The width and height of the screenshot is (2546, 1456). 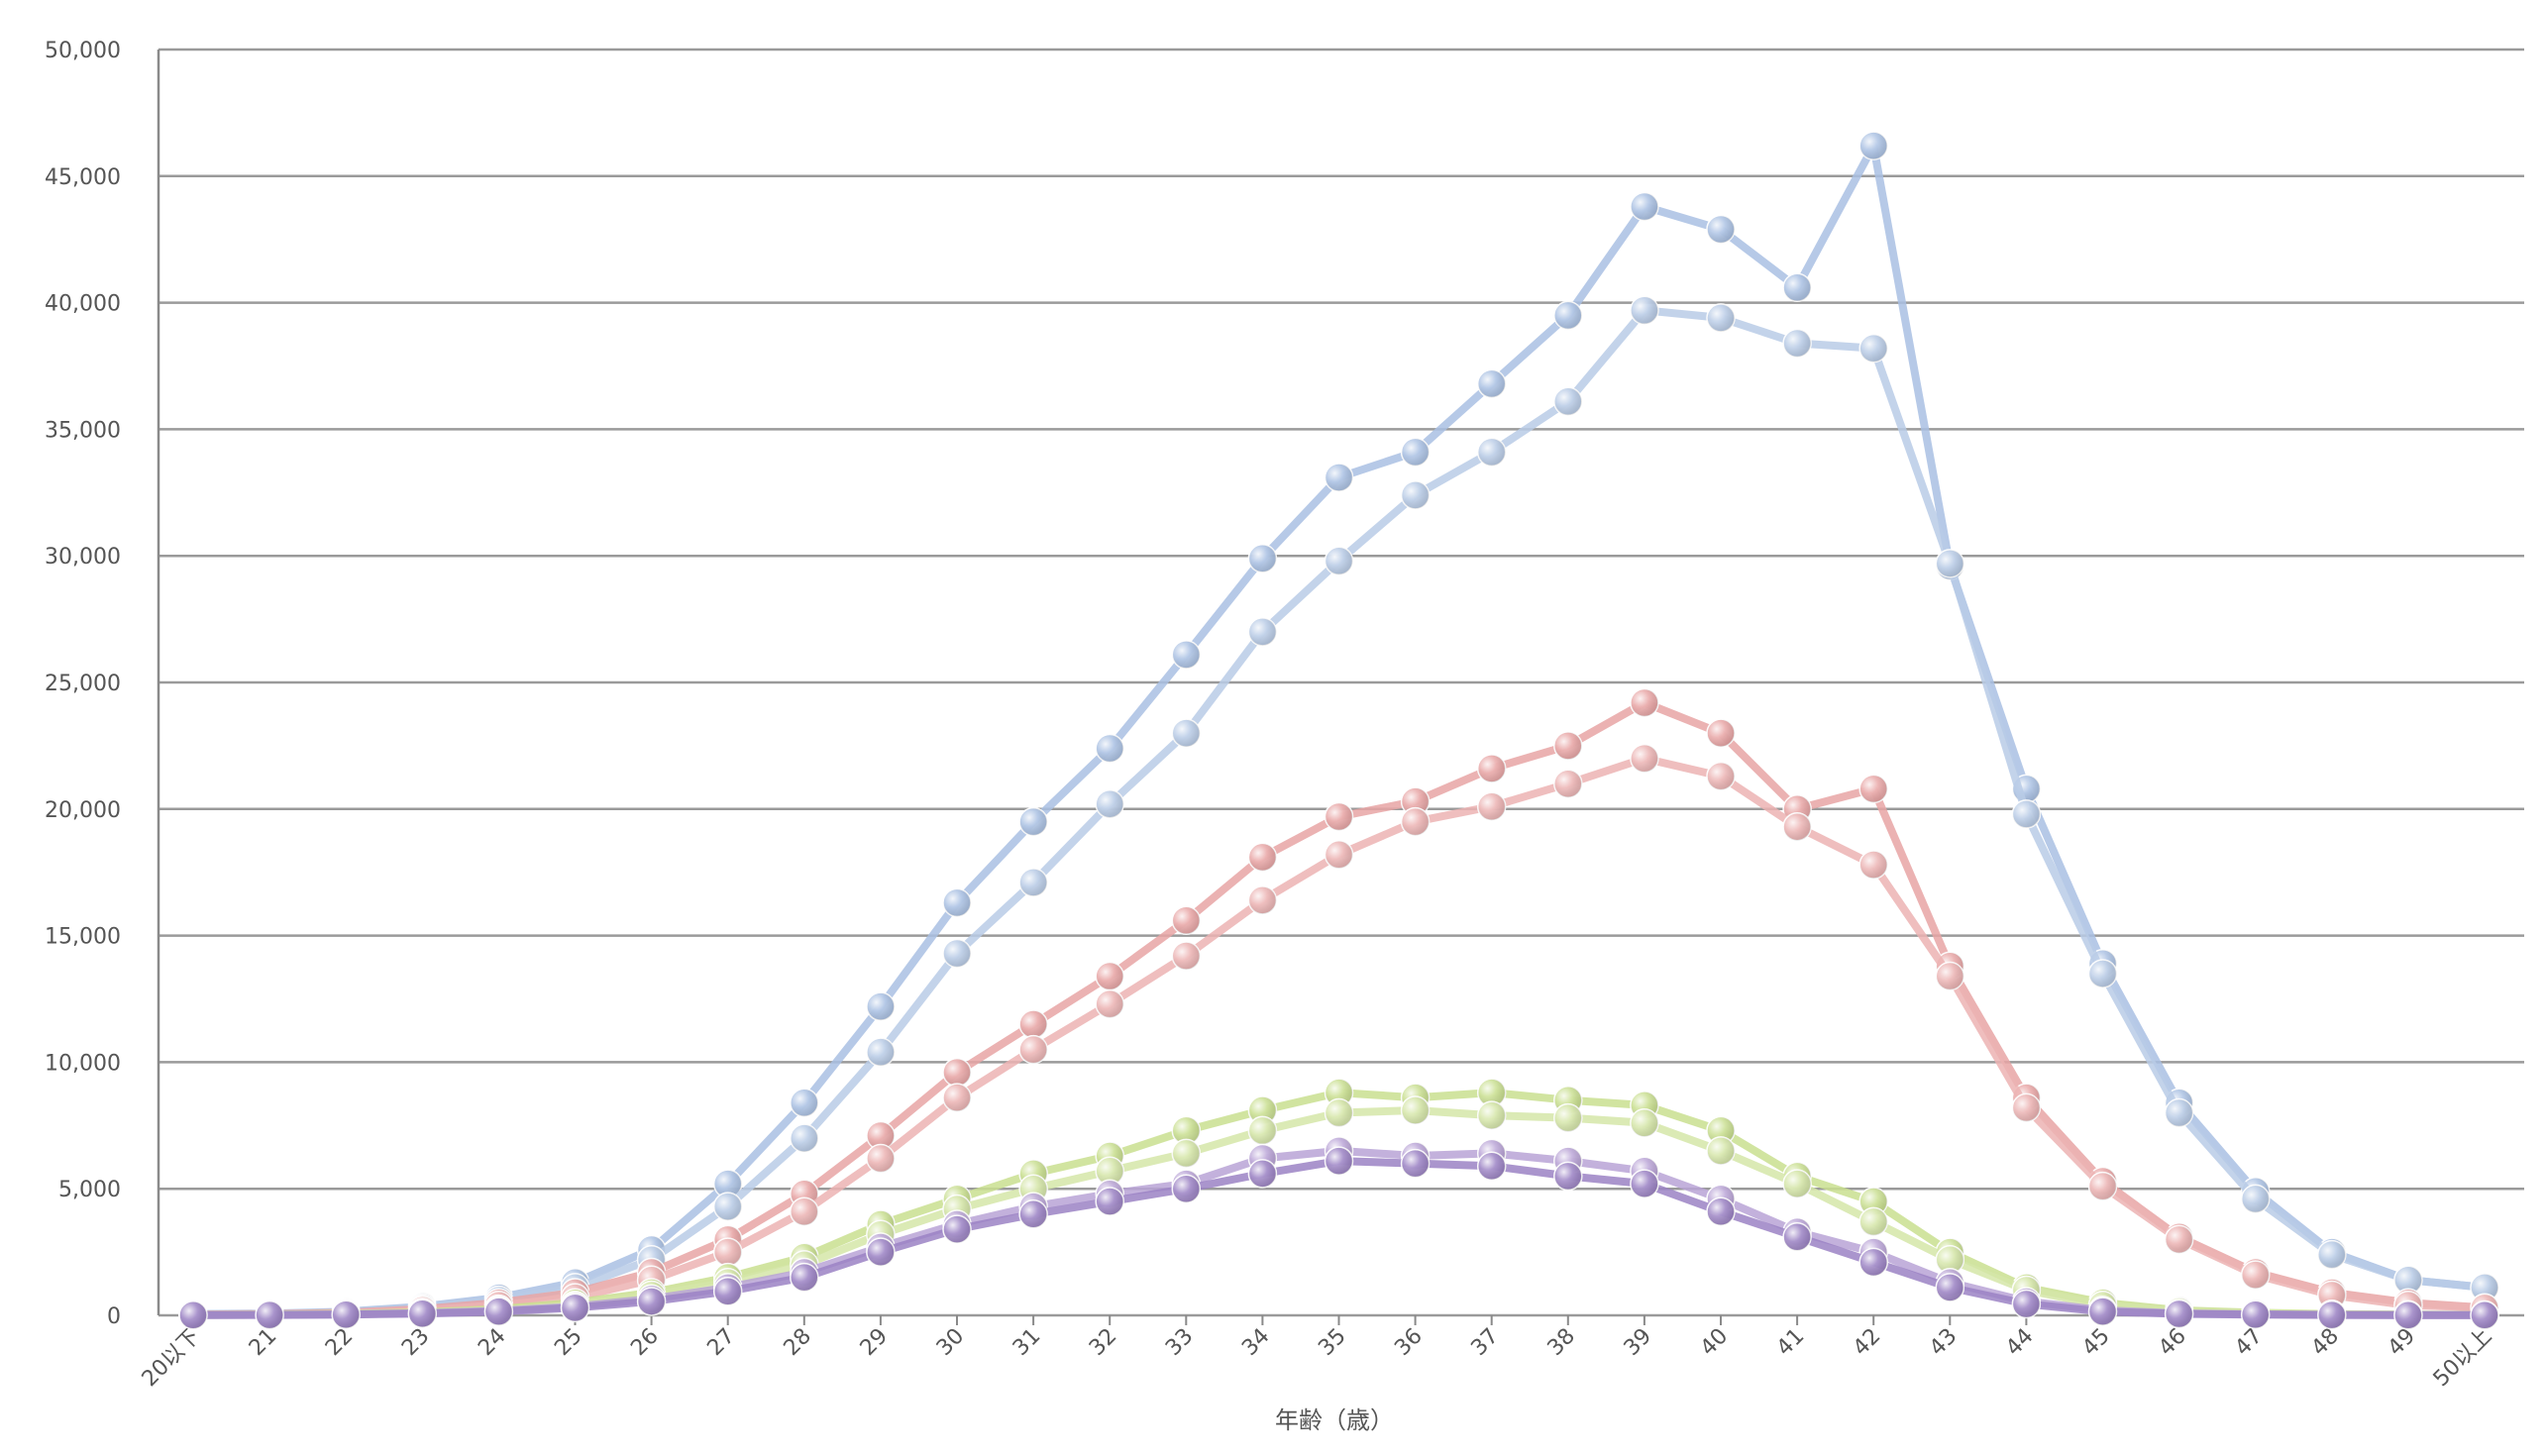 What do you see at coordinates (172, 1358) in the screenshot?
I see `x-tick-label-0: 20以下` at bounding box center [172, 1358].